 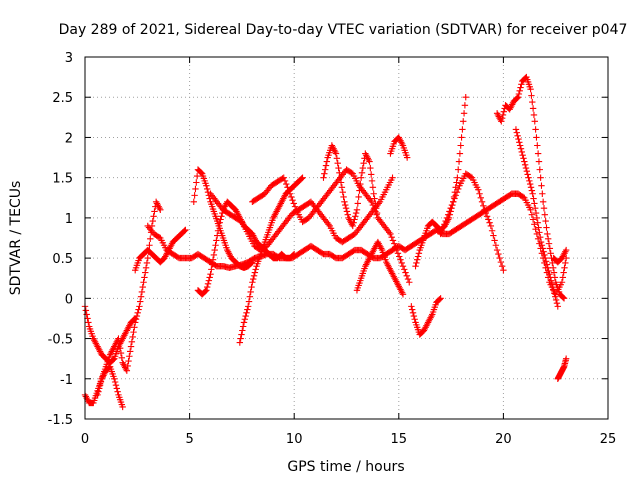 I want to click on x-tick-label: 15, so click(x=399, y=439).